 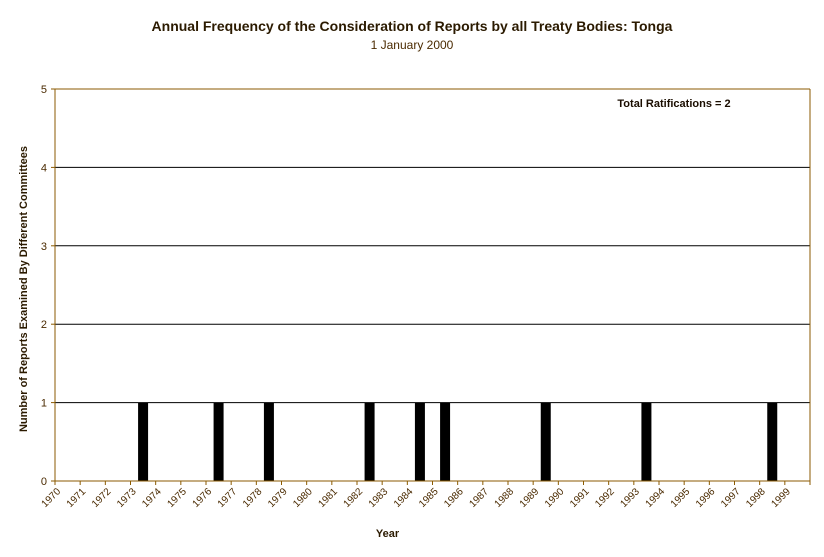 What do you see at coordinates (530, 498) in the screenshot?
I see `x-tick-label: 1989` at bounding box center [530, 498].